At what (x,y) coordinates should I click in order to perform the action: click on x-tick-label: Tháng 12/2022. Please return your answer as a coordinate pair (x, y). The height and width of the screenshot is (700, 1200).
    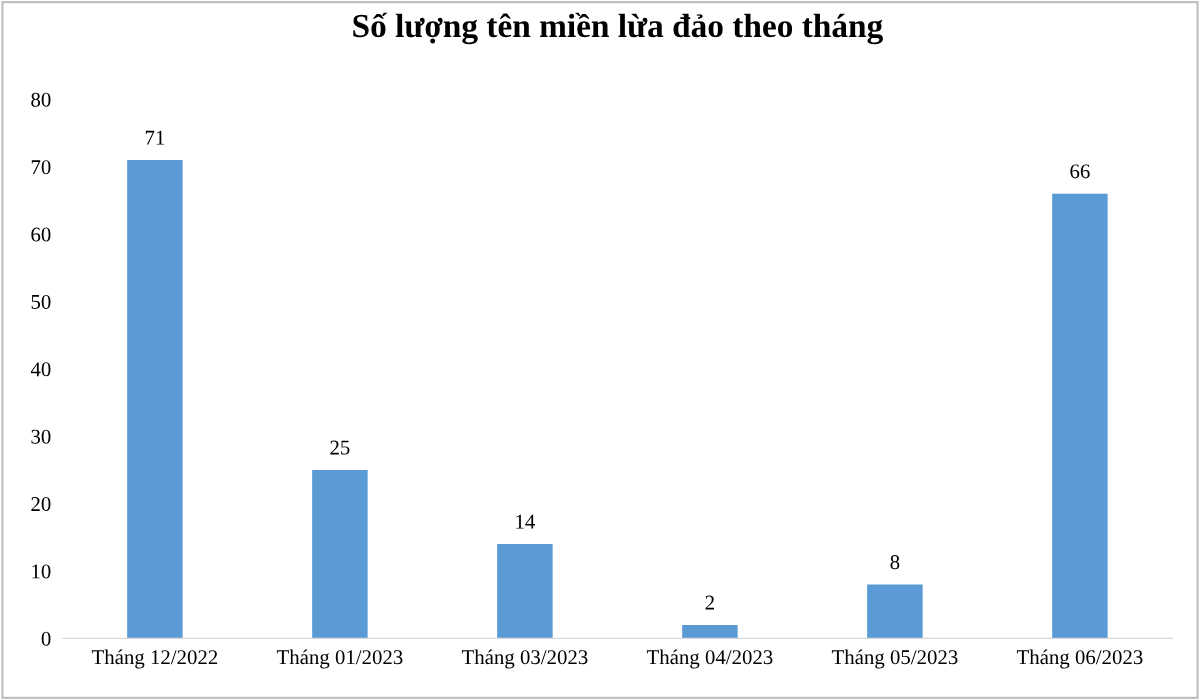
    Looking at the image, I should click on (154, 659).